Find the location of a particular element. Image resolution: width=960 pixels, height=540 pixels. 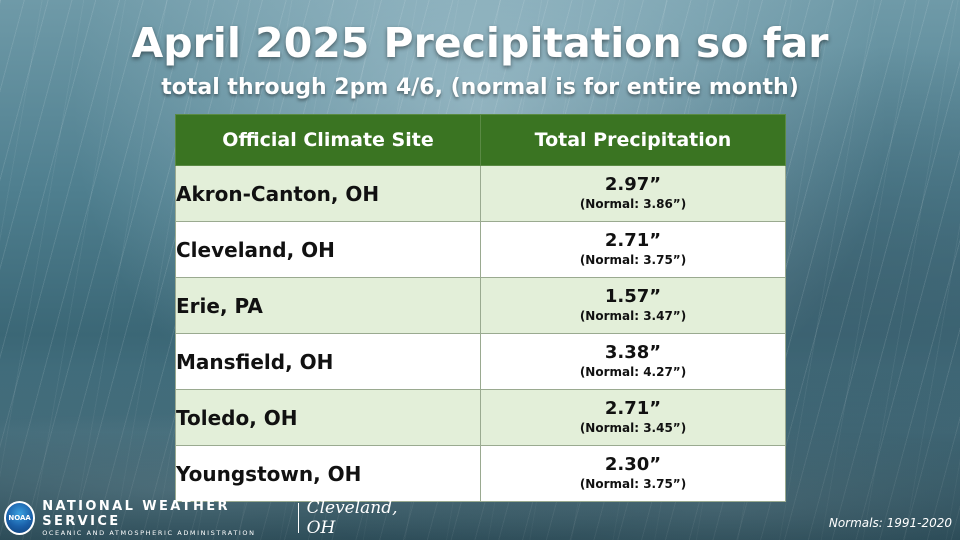

table-row: Cleveland, OH 2.71” (Normal: 3.75”) is located at coordinates (480, 249).